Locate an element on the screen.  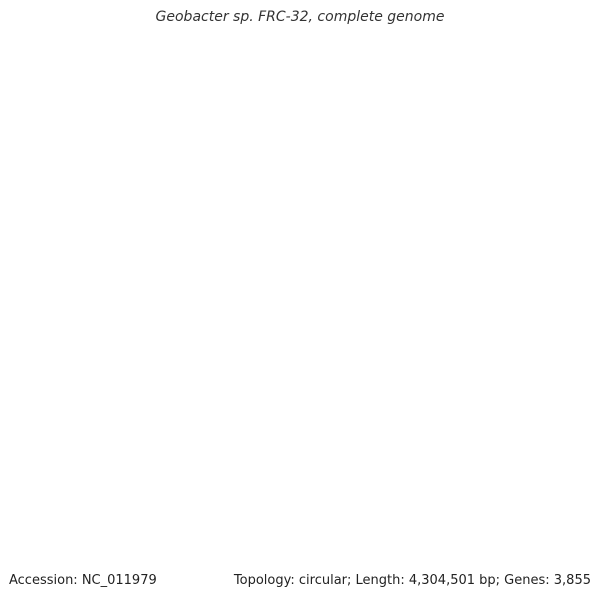
map-title: Geobacter sp. FRC-32, complete genome is located at coordinates (300, 17).